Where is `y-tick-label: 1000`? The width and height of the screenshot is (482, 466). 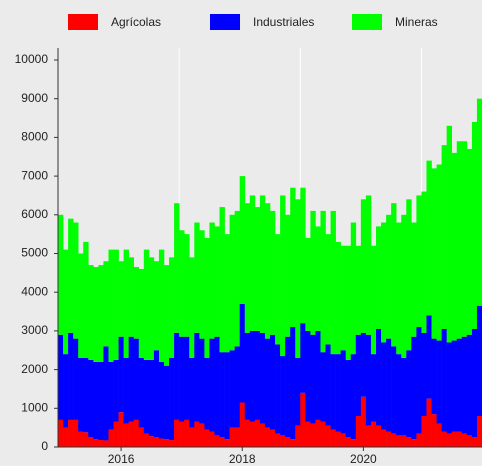 y-tick-label: 1000 is located at coordinates (34, 407).